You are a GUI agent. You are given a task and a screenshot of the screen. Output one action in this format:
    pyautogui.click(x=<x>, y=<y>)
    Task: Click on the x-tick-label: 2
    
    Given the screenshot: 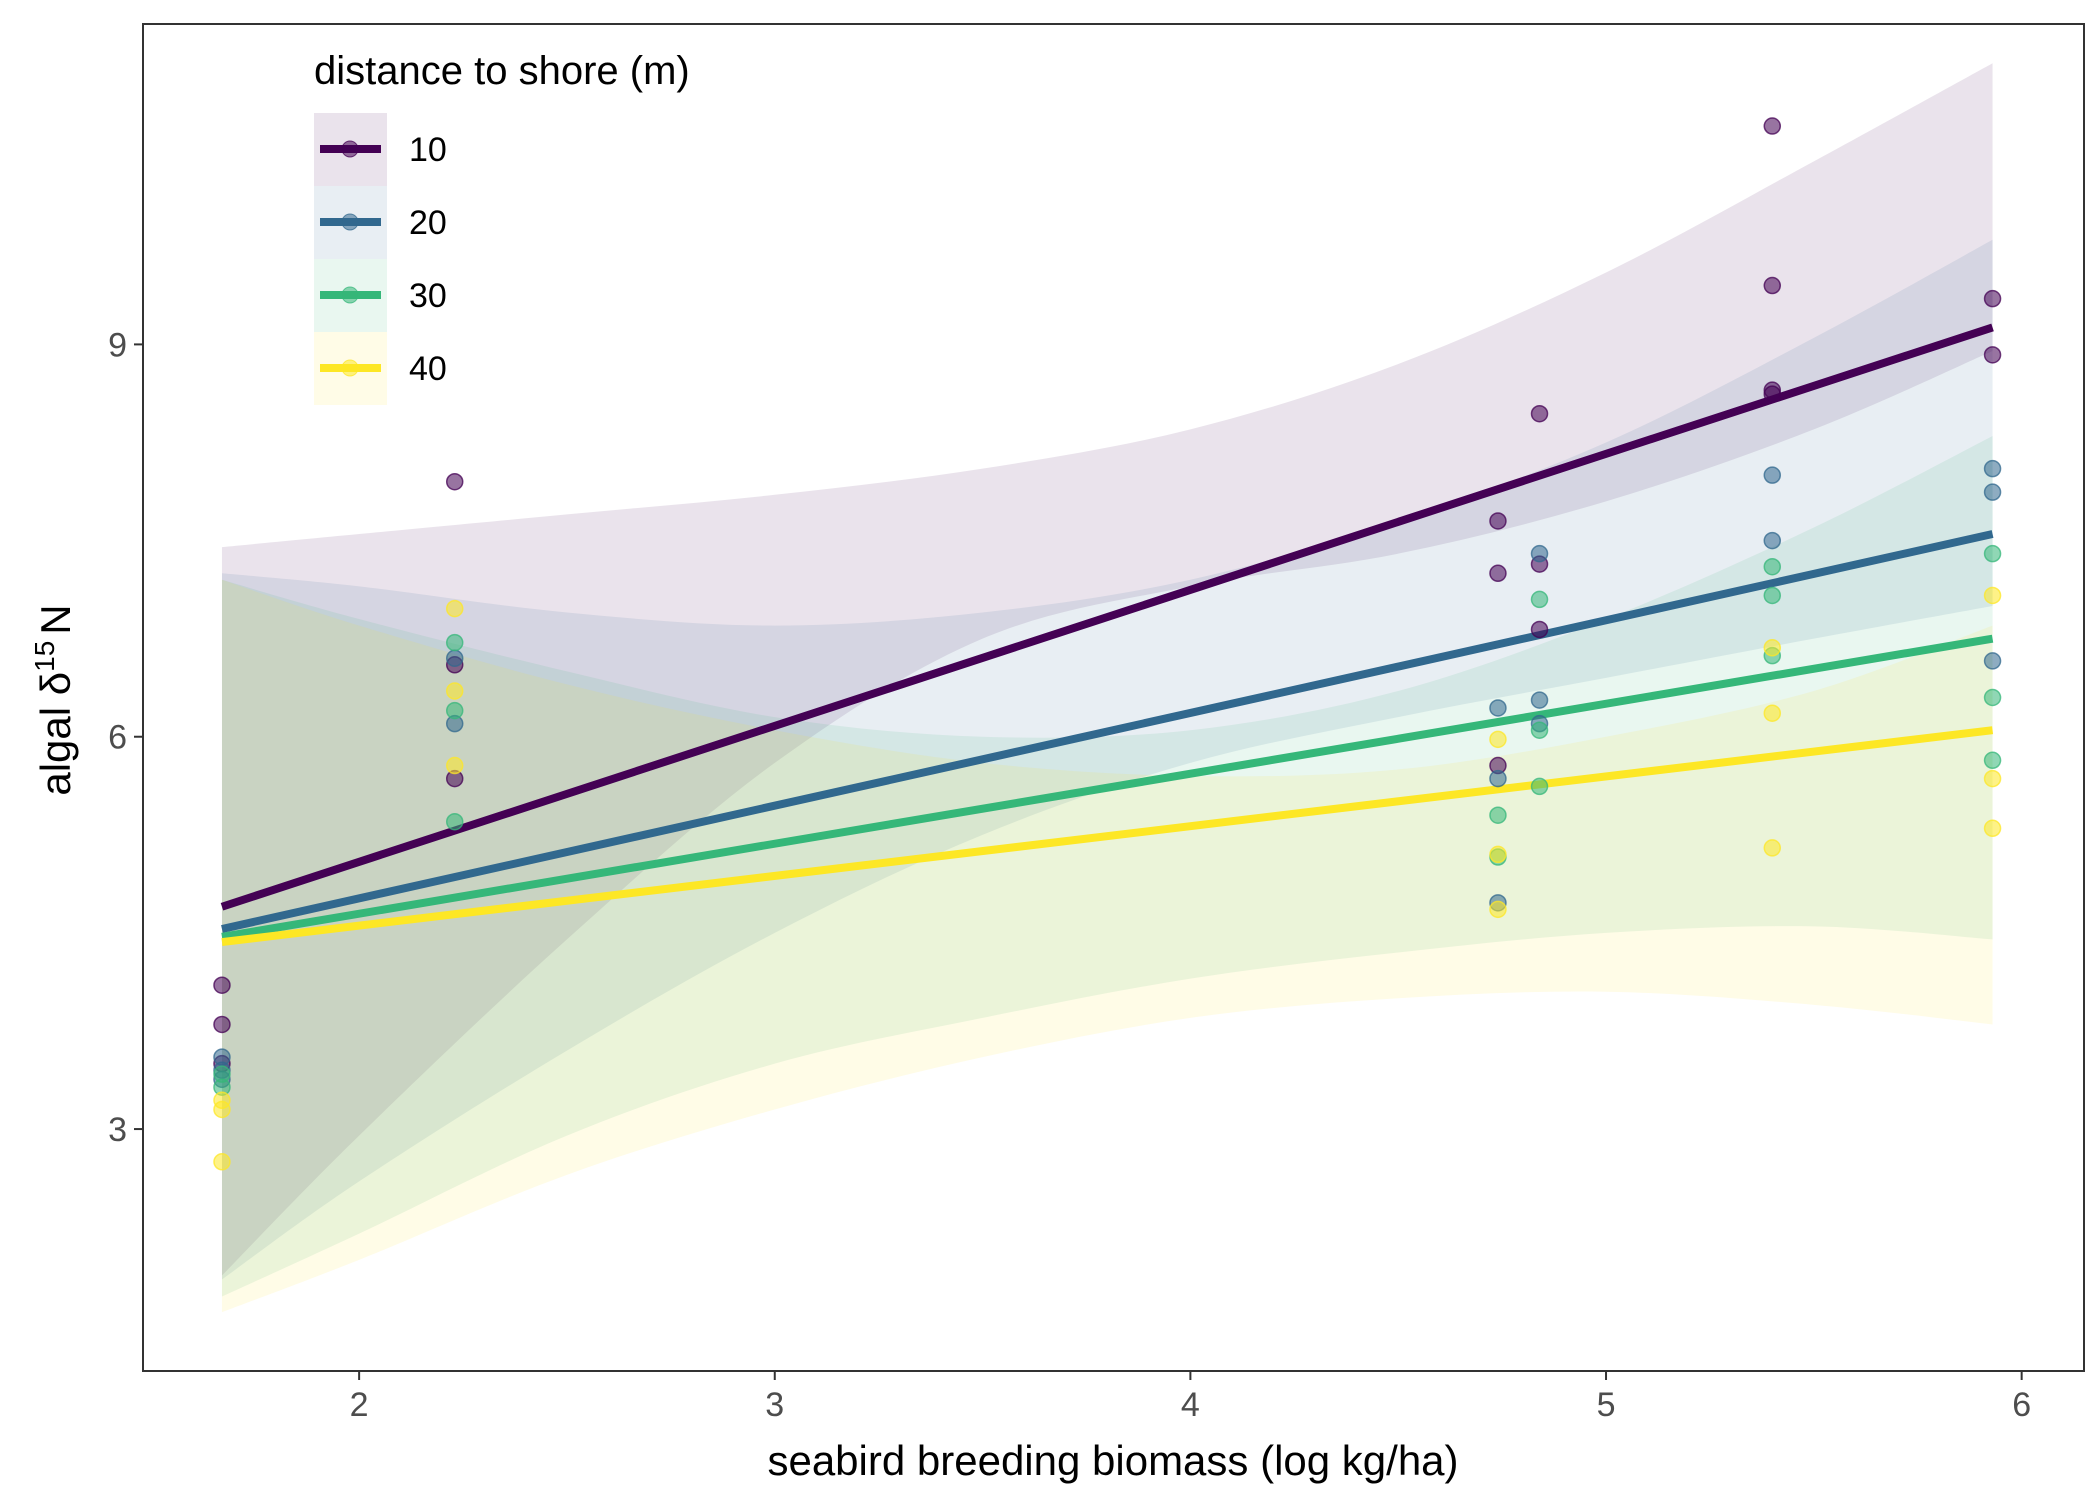 What is the action you would take?
    pyautogui.click(x=359, y=1405)
    